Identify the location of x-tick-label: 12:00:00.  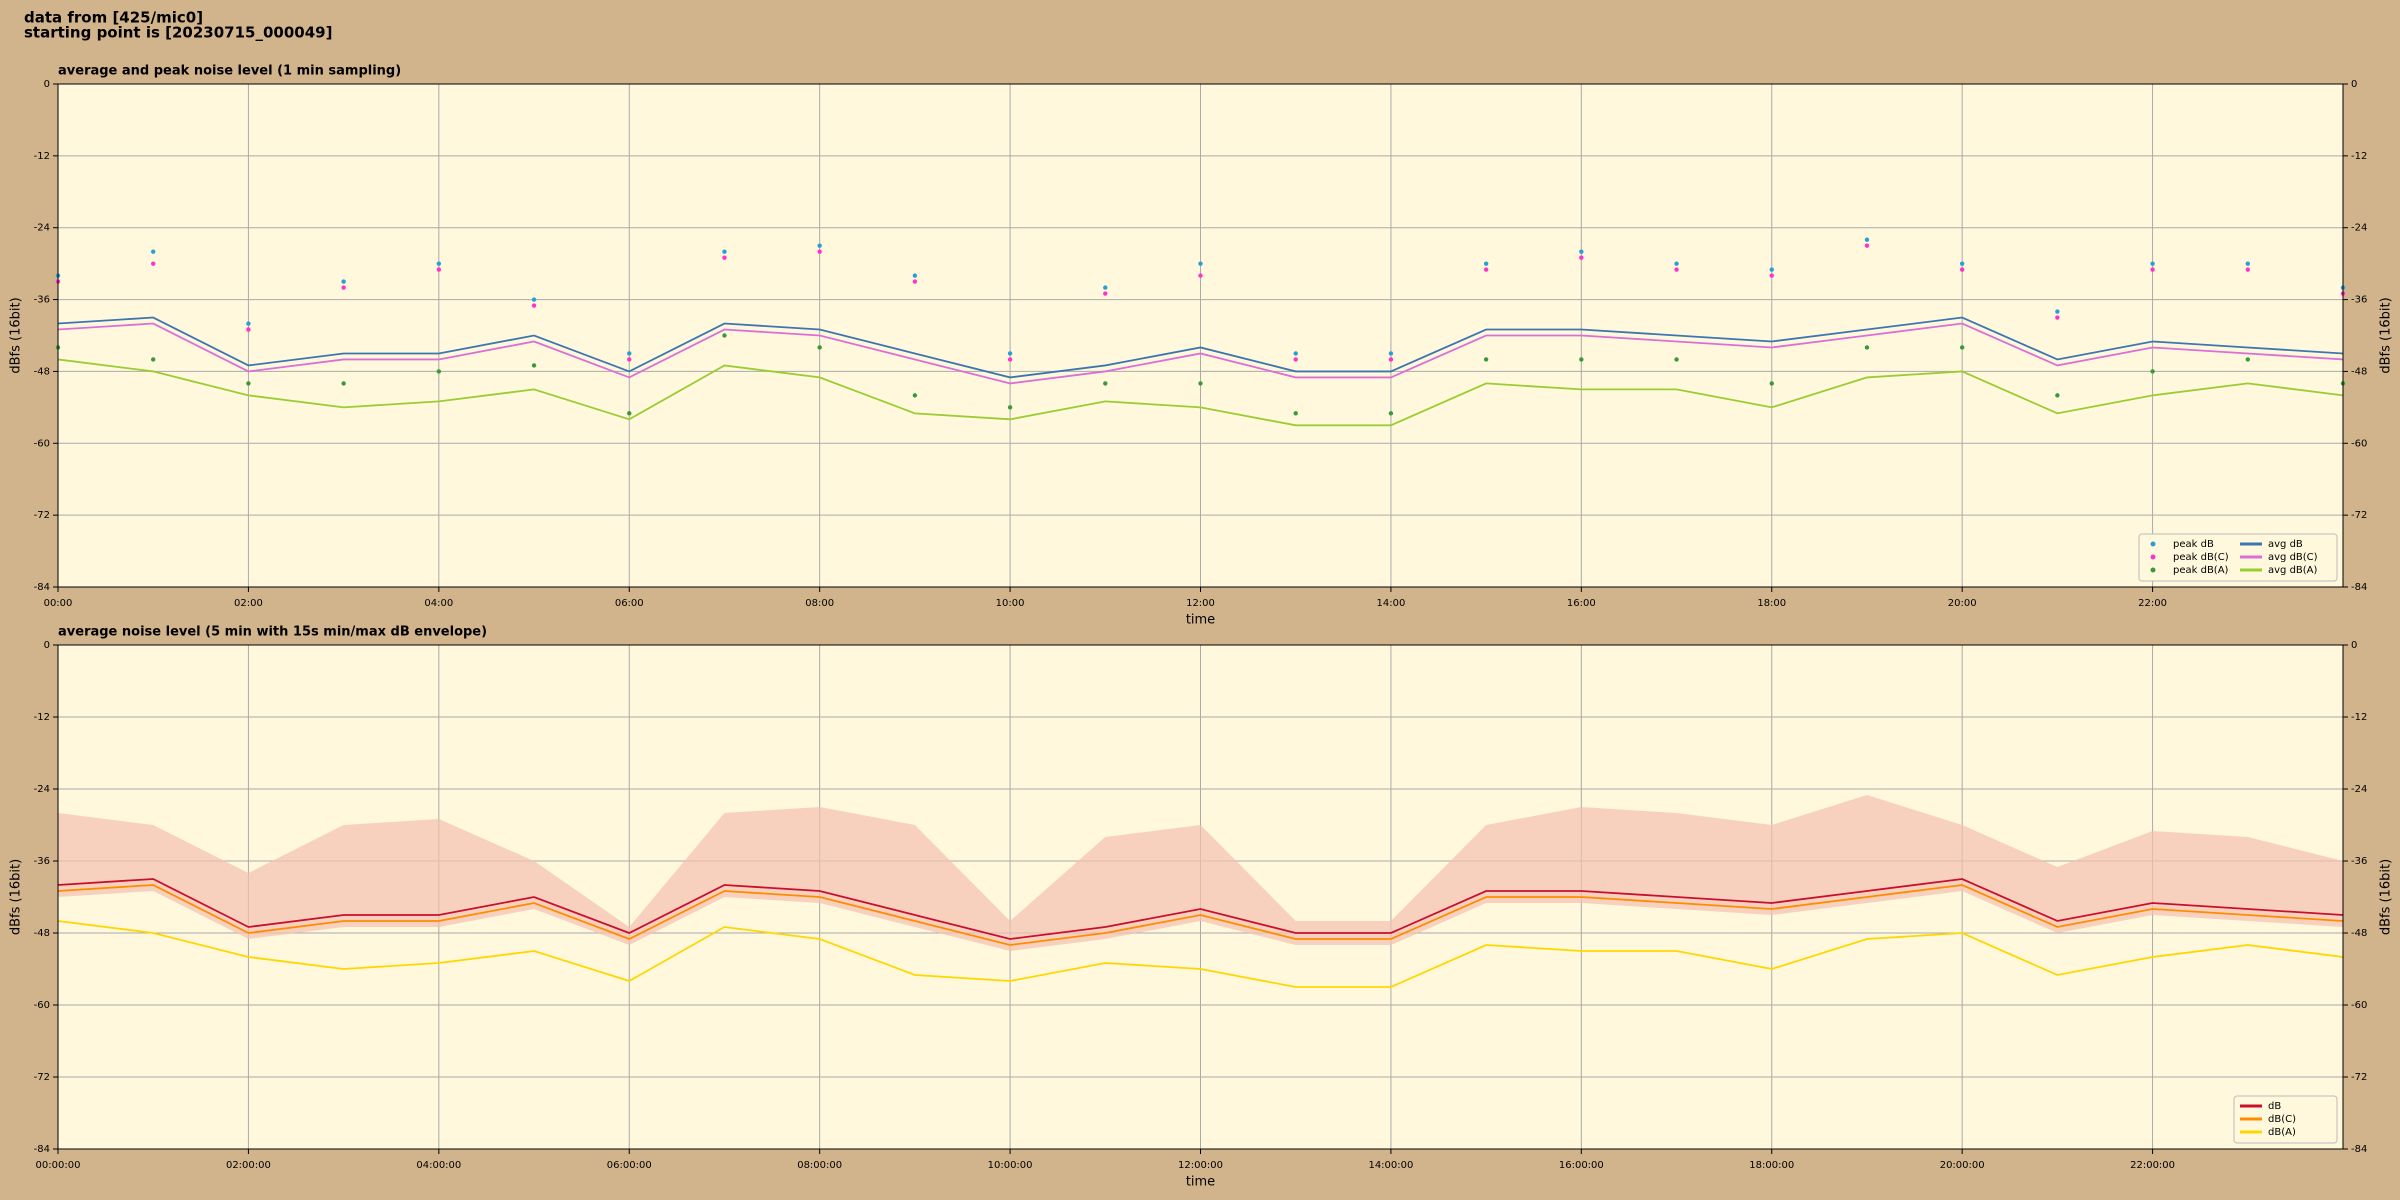
(1200, 1165).